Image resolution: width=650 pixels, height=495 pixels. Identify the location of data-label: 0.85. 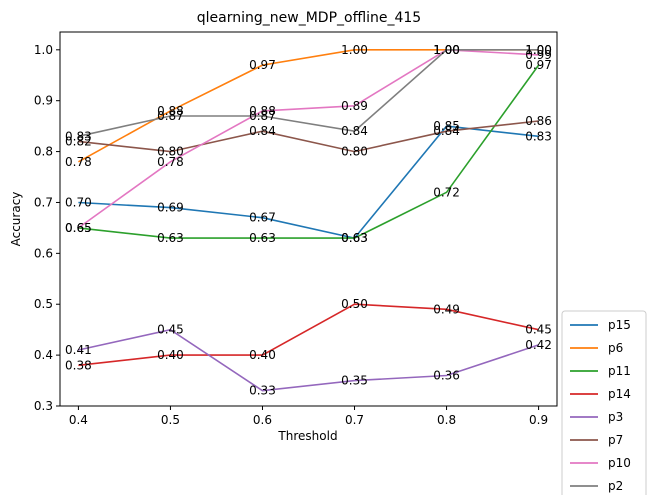
(446, 126).